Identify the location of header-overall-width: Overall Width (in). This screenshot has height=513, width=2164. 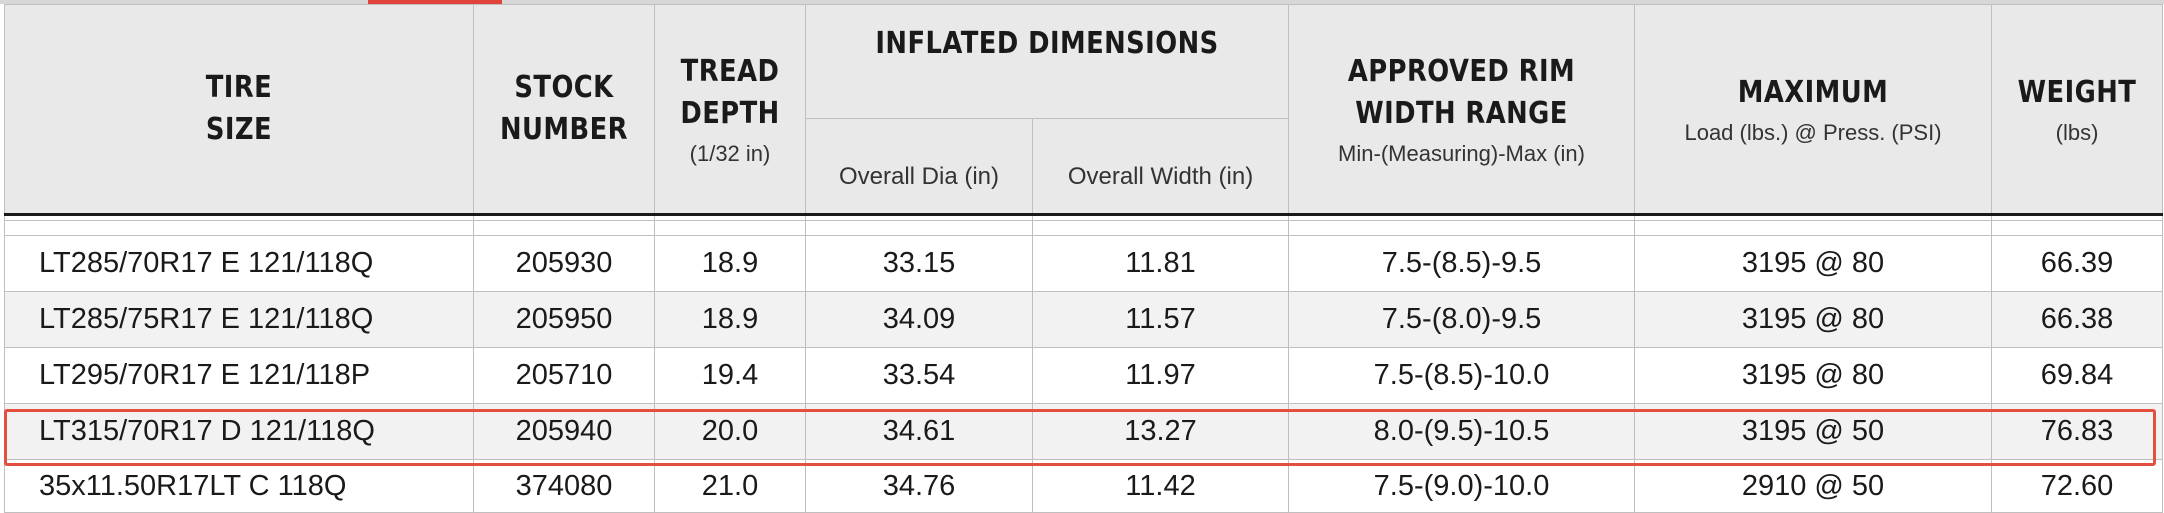
(1160, 166).